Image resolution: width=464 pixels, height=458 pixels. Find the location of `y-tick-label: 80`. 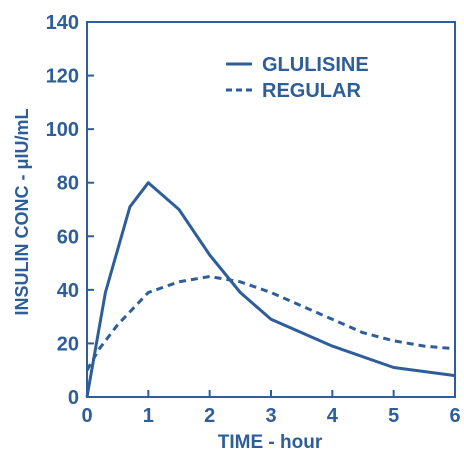

y-tick-label: 80 is located at coordinates (68, 184).